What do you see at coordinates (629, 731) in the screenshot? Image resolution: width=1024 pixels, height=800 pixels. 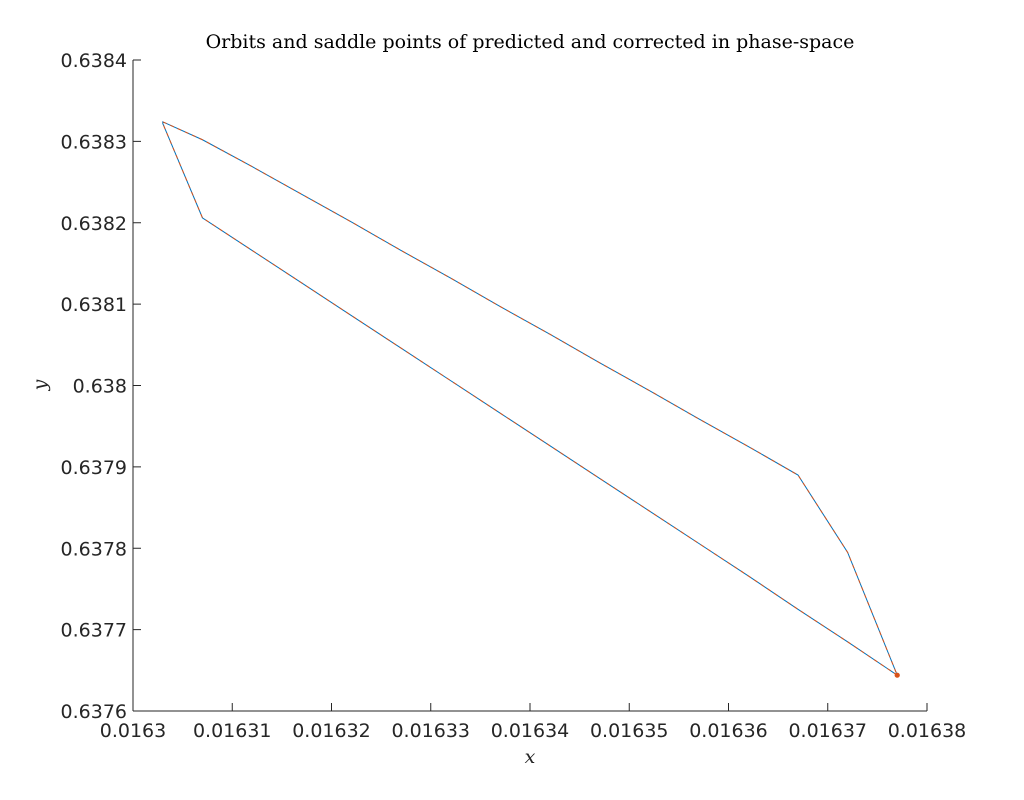 I see `x-tick-label: 0.01635` at bounding box center [629, 731].